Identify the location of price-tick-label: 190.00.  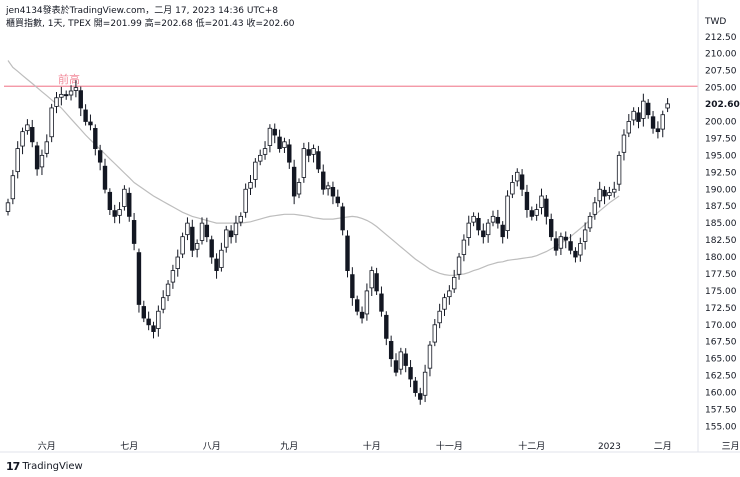
(721, 190).